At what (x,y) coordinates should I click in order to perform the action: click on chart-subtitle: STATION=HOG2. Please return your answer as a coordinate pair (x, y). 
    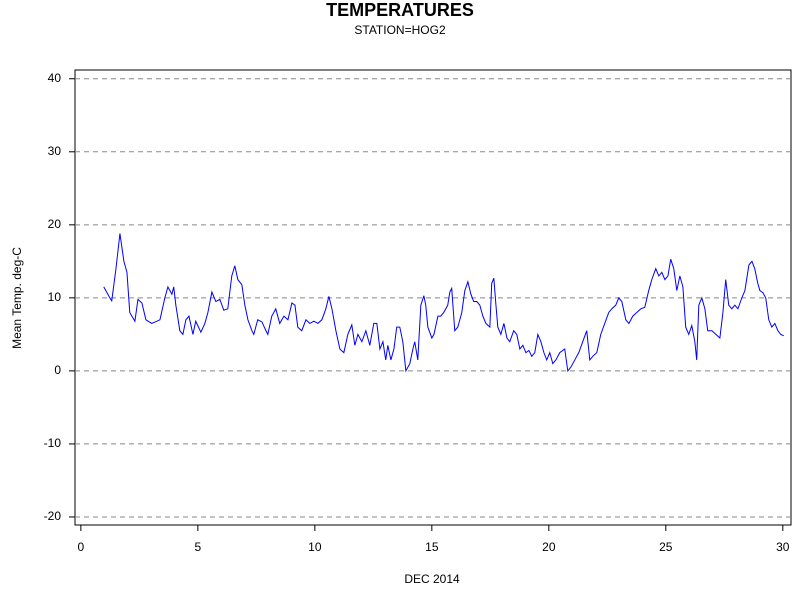
    Looking at the image, I should click on (400, 30).